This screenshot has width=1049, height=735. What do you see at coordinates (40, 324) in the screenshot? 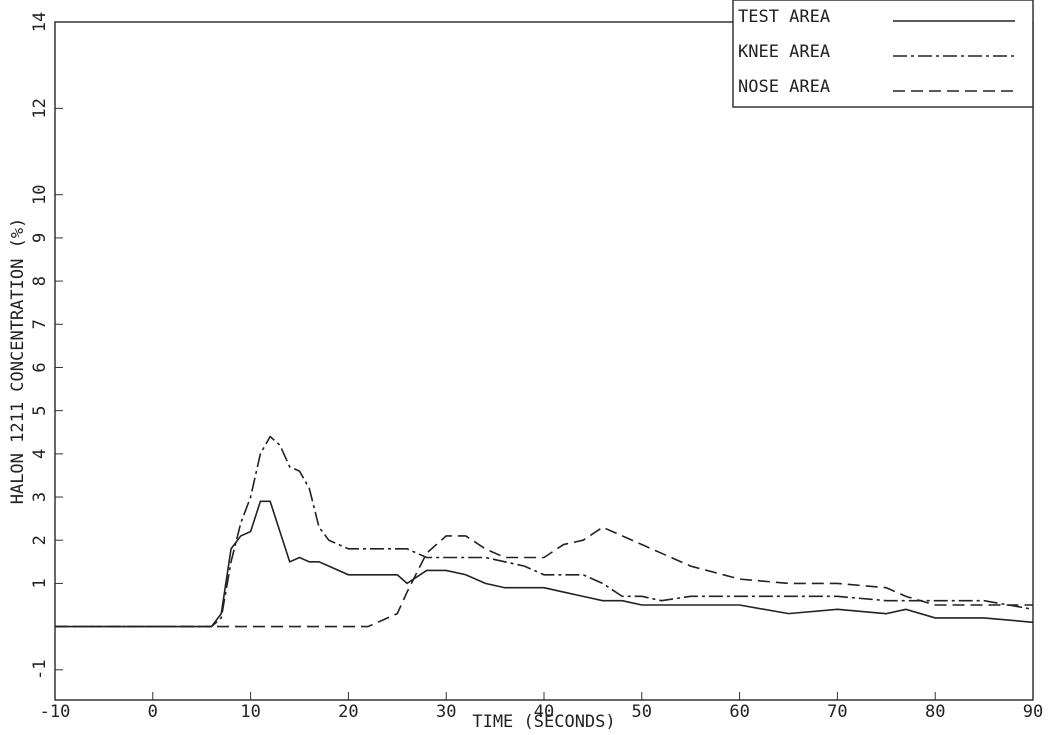
I see `y-tick-label: 7` at bounding box center [40, 324].